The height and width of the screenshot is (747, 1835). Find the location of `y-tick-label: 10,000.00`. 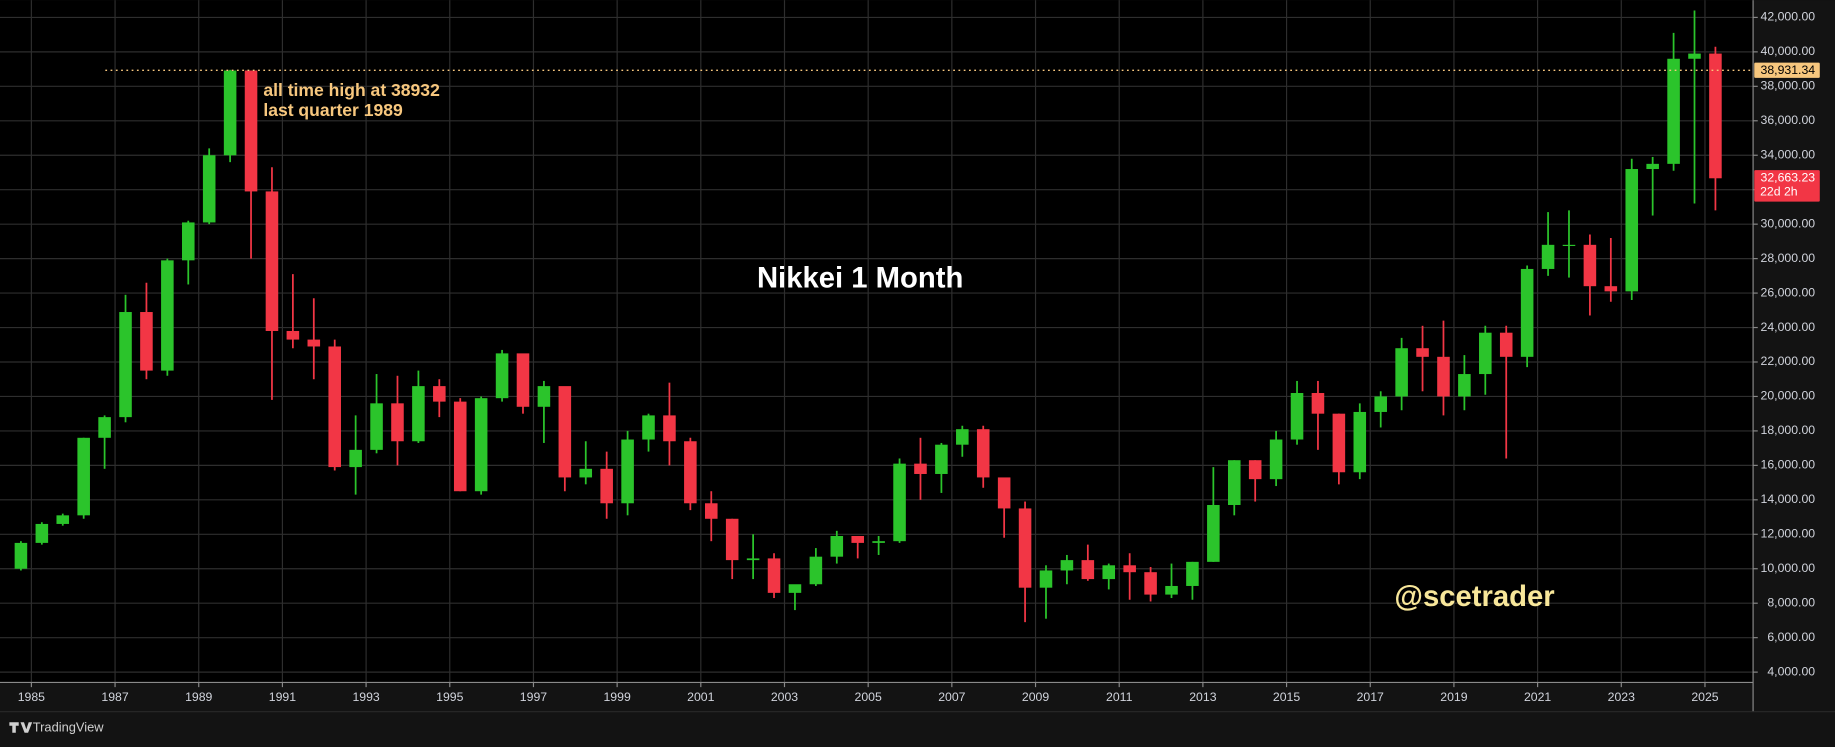

y-tick-label: 10,000.00 is located at coordinates (1788, 568).